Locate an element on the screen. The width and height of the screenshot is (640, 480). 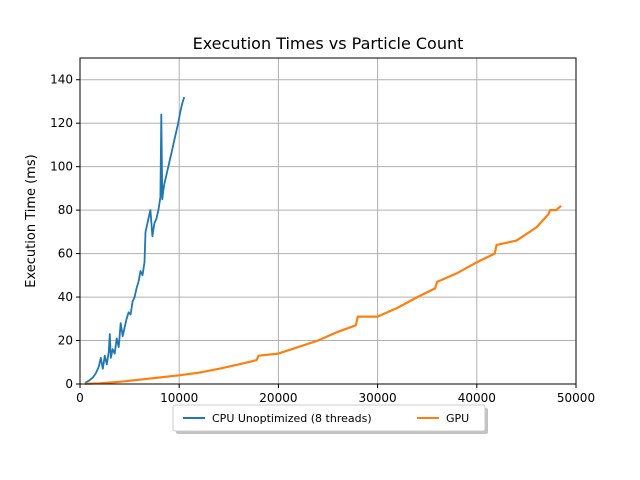
legend-box is located at coordinates (329, 418).